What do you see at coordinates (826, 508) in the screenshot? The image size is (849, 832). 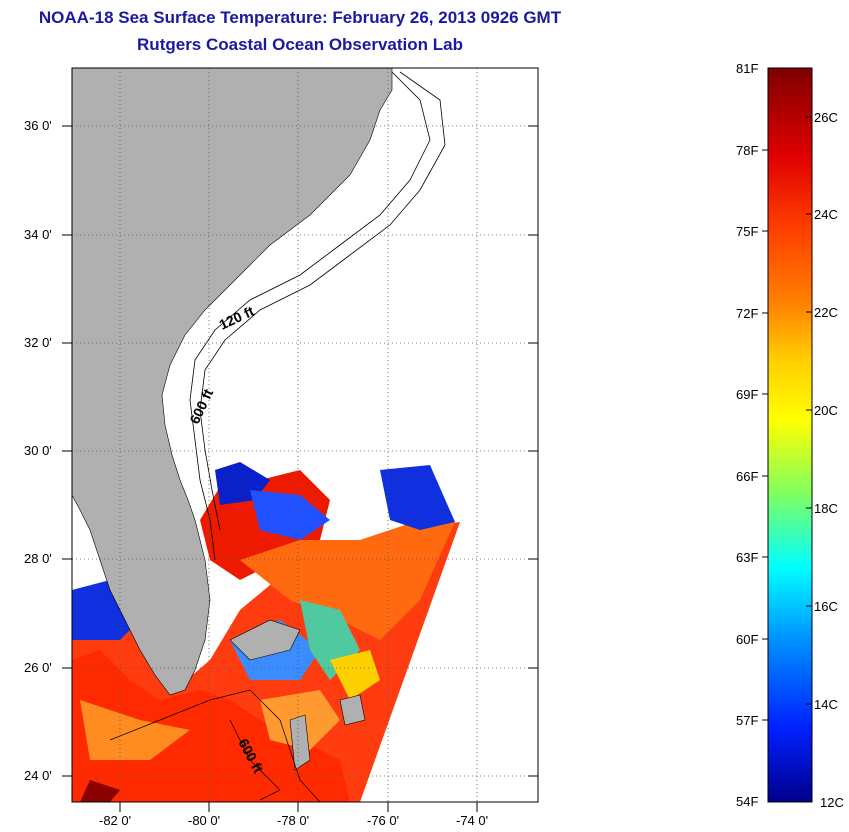 I see `colorbar-c-label: 18C` at bounding box center [826, 508].